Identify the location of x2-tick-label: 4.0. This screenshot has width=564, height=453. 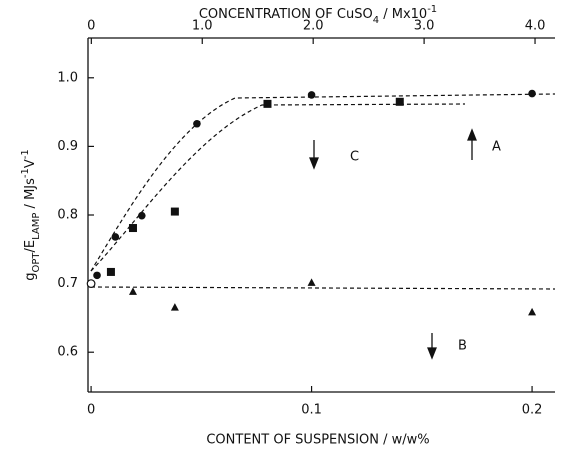
(535, 26).